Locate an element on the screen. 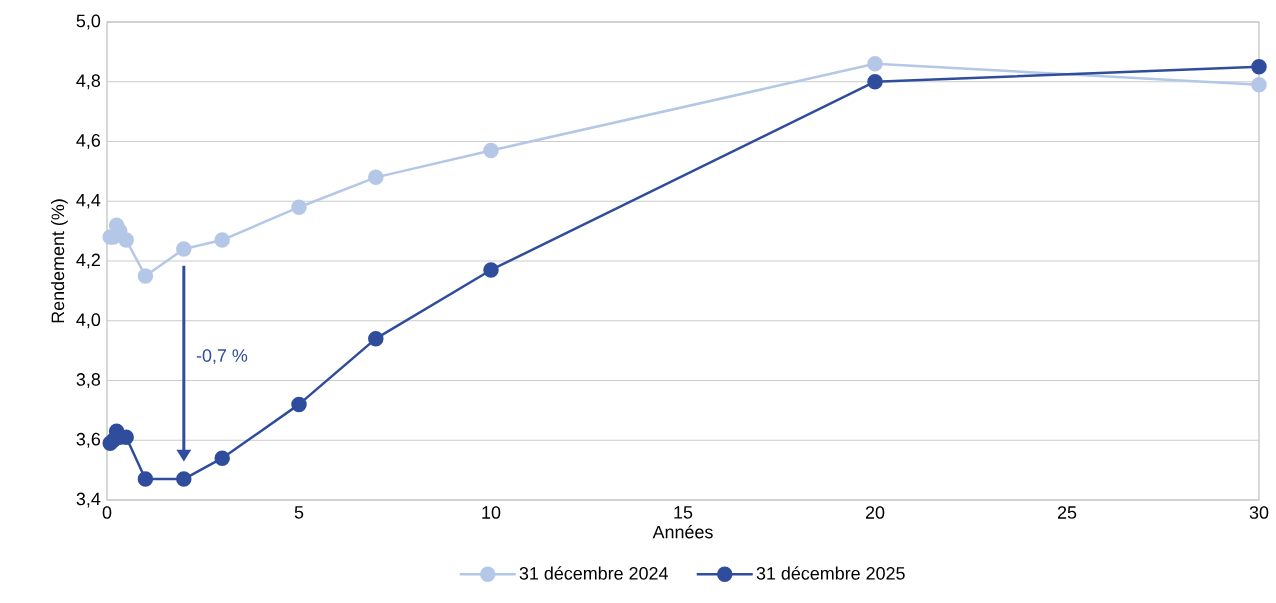 The width and height of the screenshot is (1276, 603). y-axis-title: Rendement (%) is located at coordinates (59, 261).